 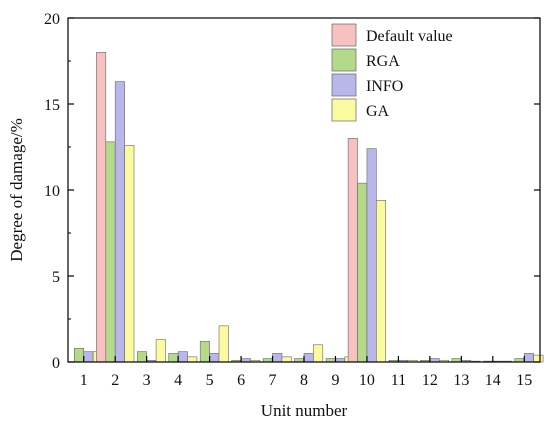 What do you see at coordinates (84, 380) in the screenshot?
I see `x-tick-label: 1` at bounding box center [84, 380].